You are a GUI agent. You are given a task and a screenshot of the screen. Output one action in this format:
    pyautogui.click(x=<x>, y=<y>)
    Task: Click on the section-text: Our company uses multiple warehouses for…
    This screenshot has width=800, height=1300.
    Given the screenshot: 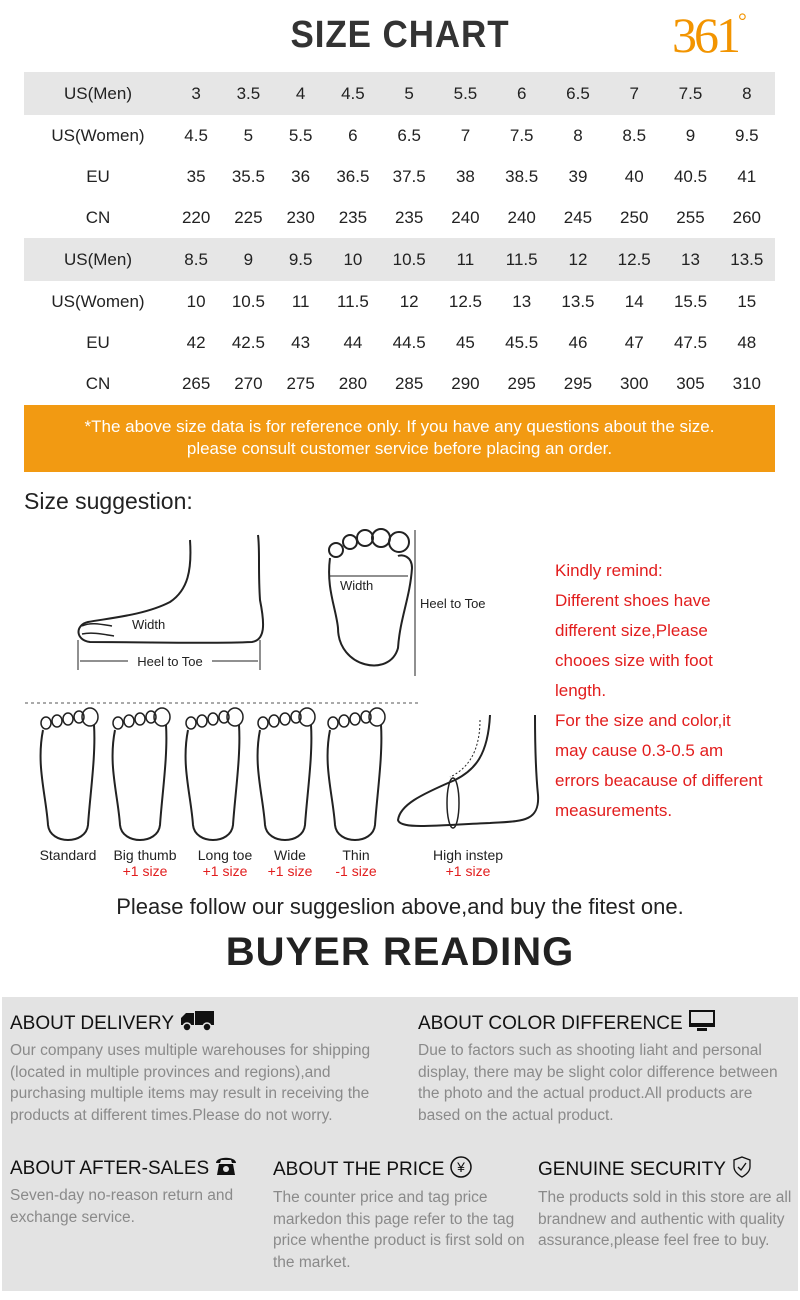 What is the action you would take?
    pyautogui.click(x=190, y=1083)
    